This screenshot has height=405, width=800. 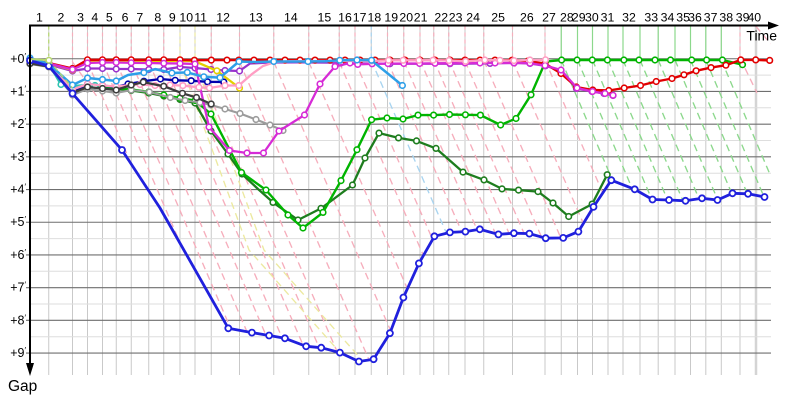 I want to click on svg-text: 2, so click(x=60, y=18).